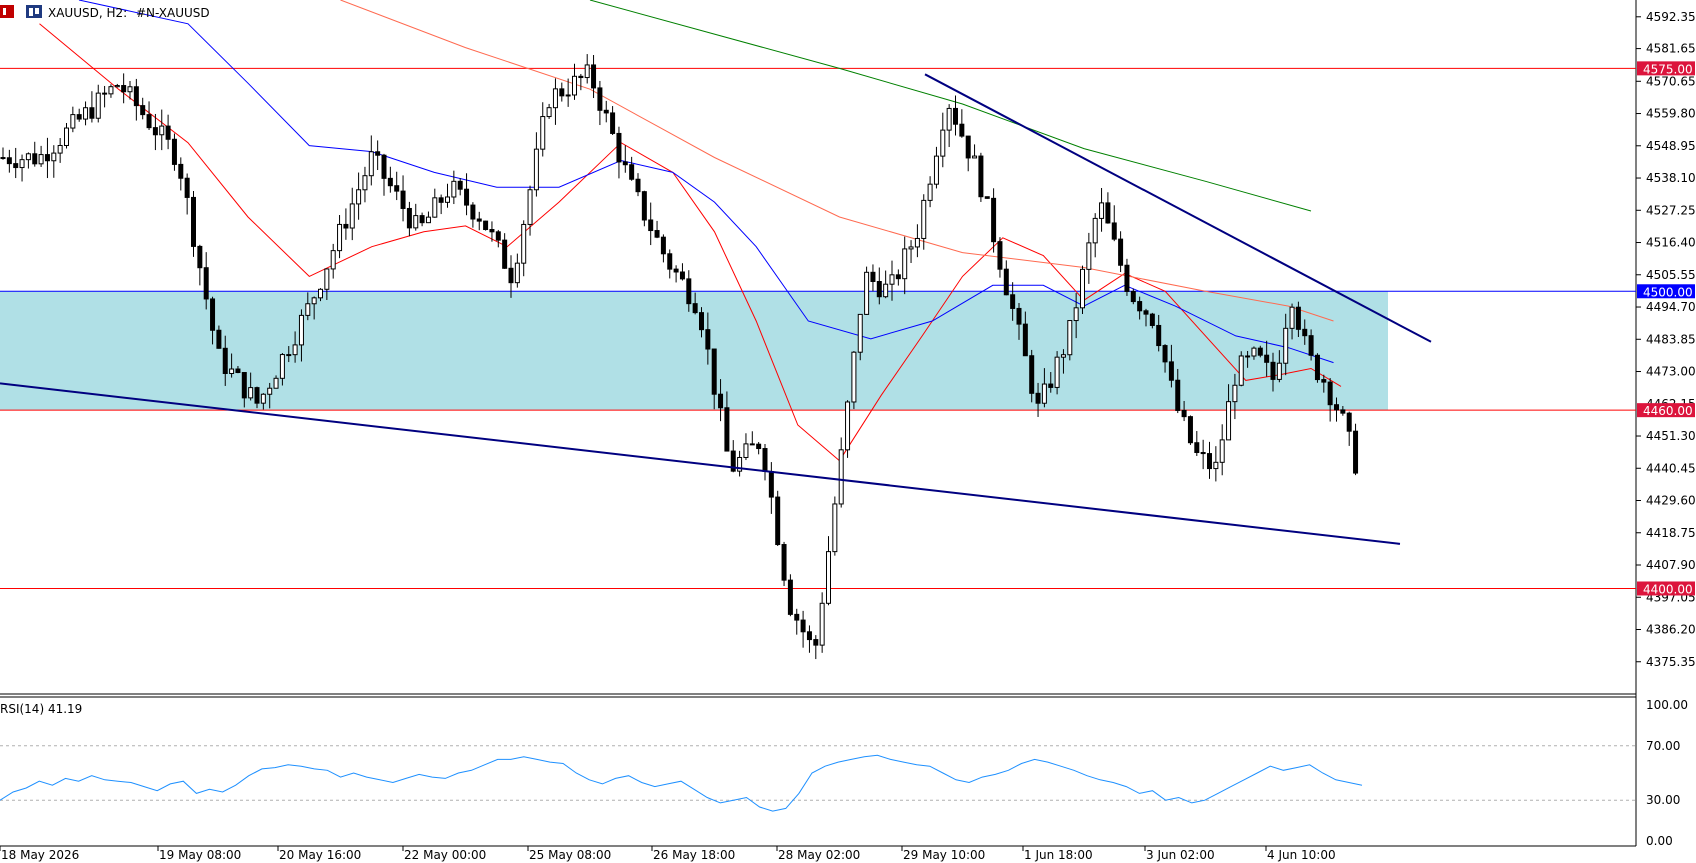 The image size is (1696, 863). What do you see at coordinates (87, 13) in the screenshot?
I see `symbol-label: XAUUSD, H2:` at bounding box center [87, 13].